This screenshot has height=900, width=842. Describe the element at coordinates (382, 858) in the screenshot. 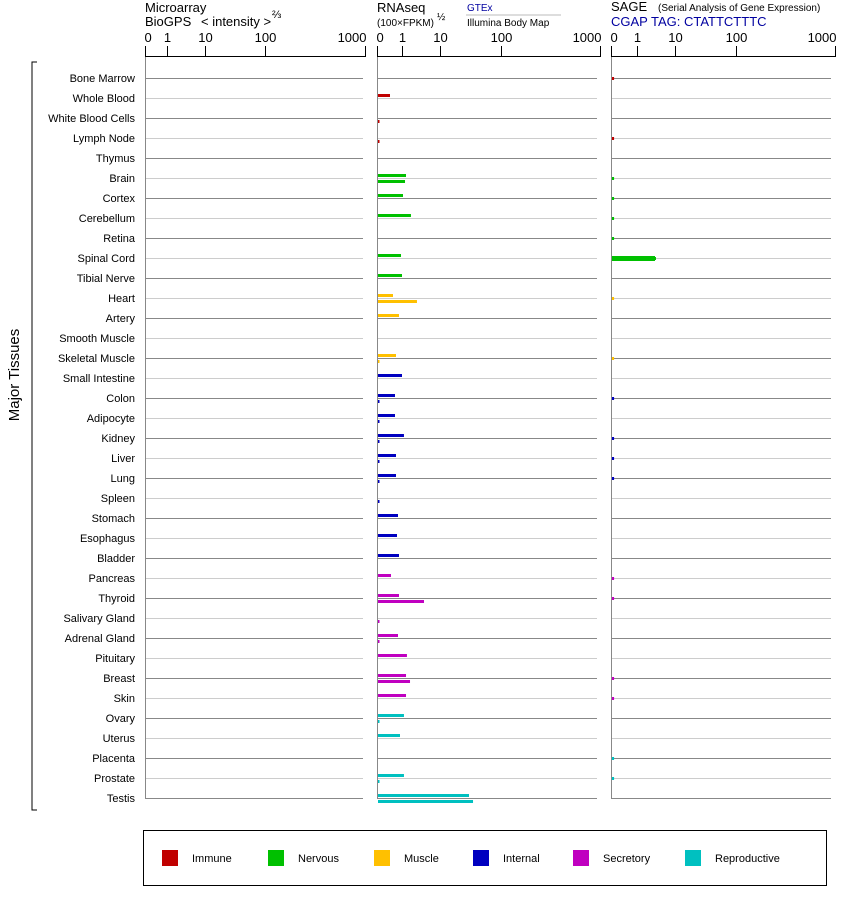

I see `legend-swatch-muscle` at that location.